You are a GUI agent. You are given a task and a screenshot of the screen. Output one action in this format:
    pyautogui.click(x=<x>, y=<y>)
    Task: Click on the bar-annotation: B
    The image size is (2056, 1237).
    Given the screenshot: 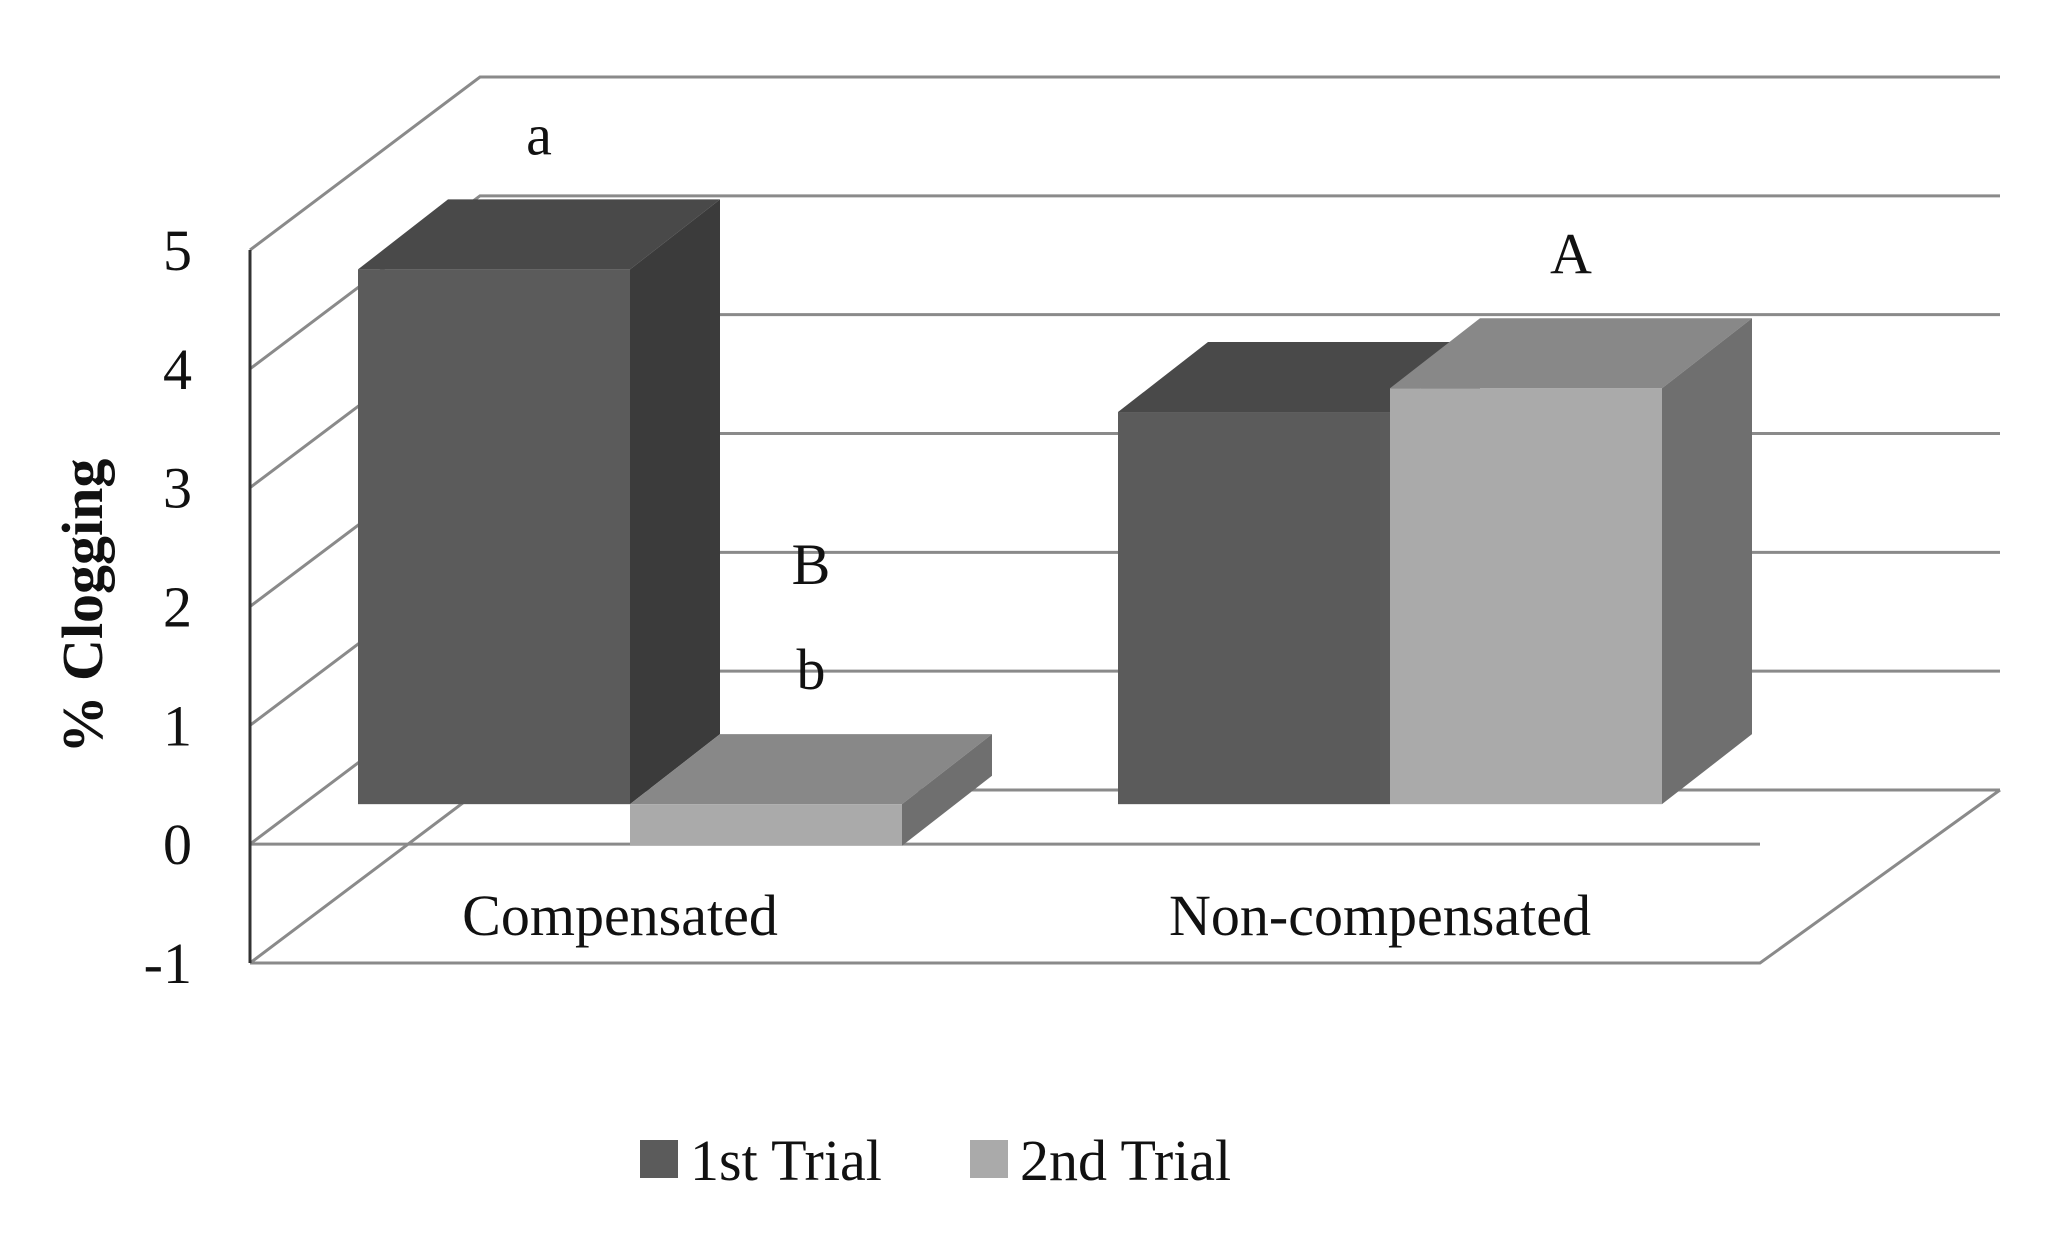 What is the action you would take?
    pyautogui.click(x=811, y=564)
    